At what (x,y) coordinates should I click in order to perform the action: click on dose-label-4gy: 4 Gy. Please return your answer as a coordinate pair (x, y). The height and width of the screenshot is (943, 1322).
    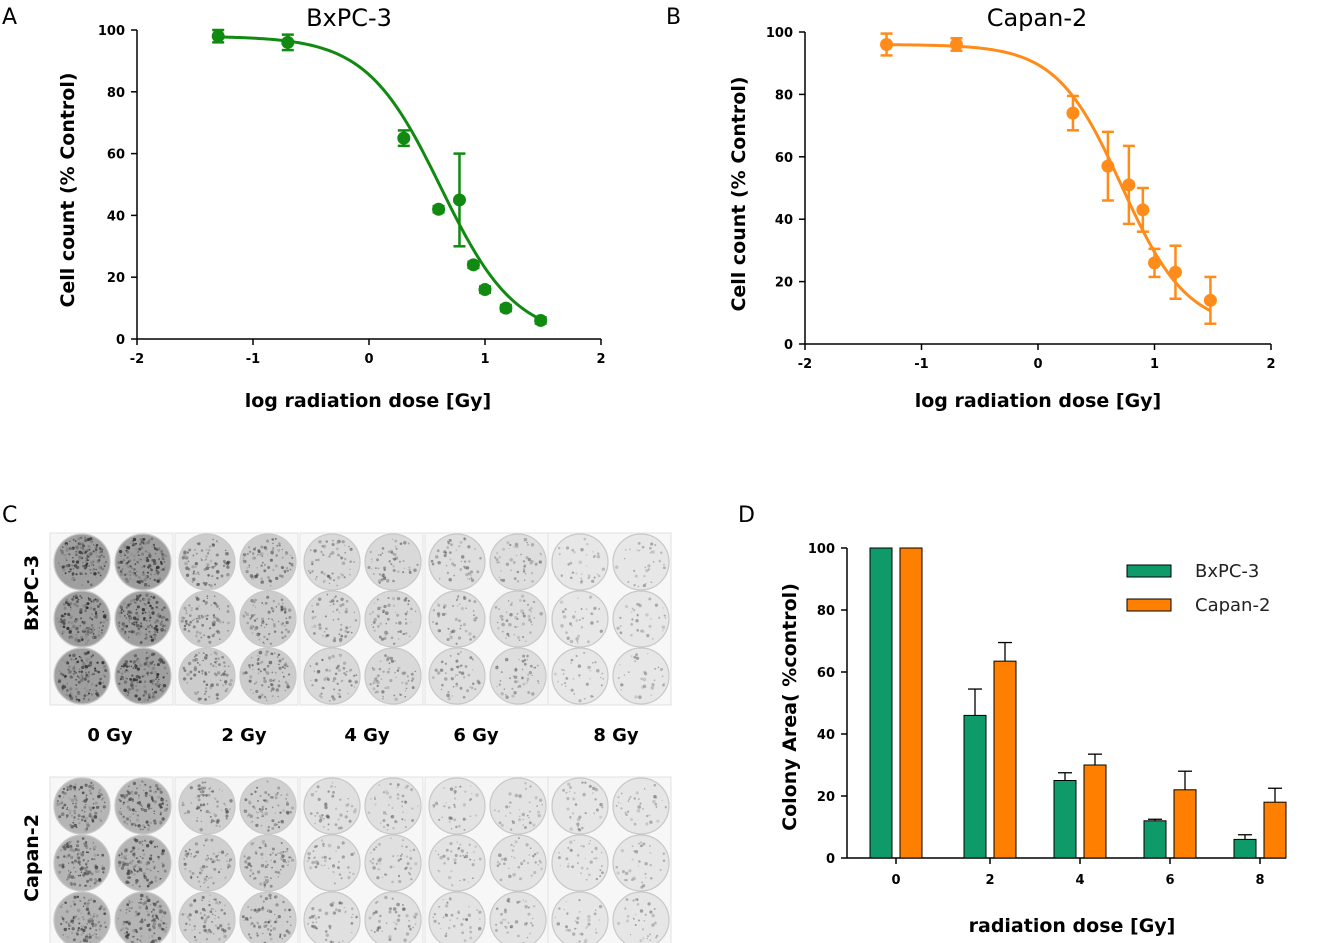
    Looking at the image, I should click on (367, 735).